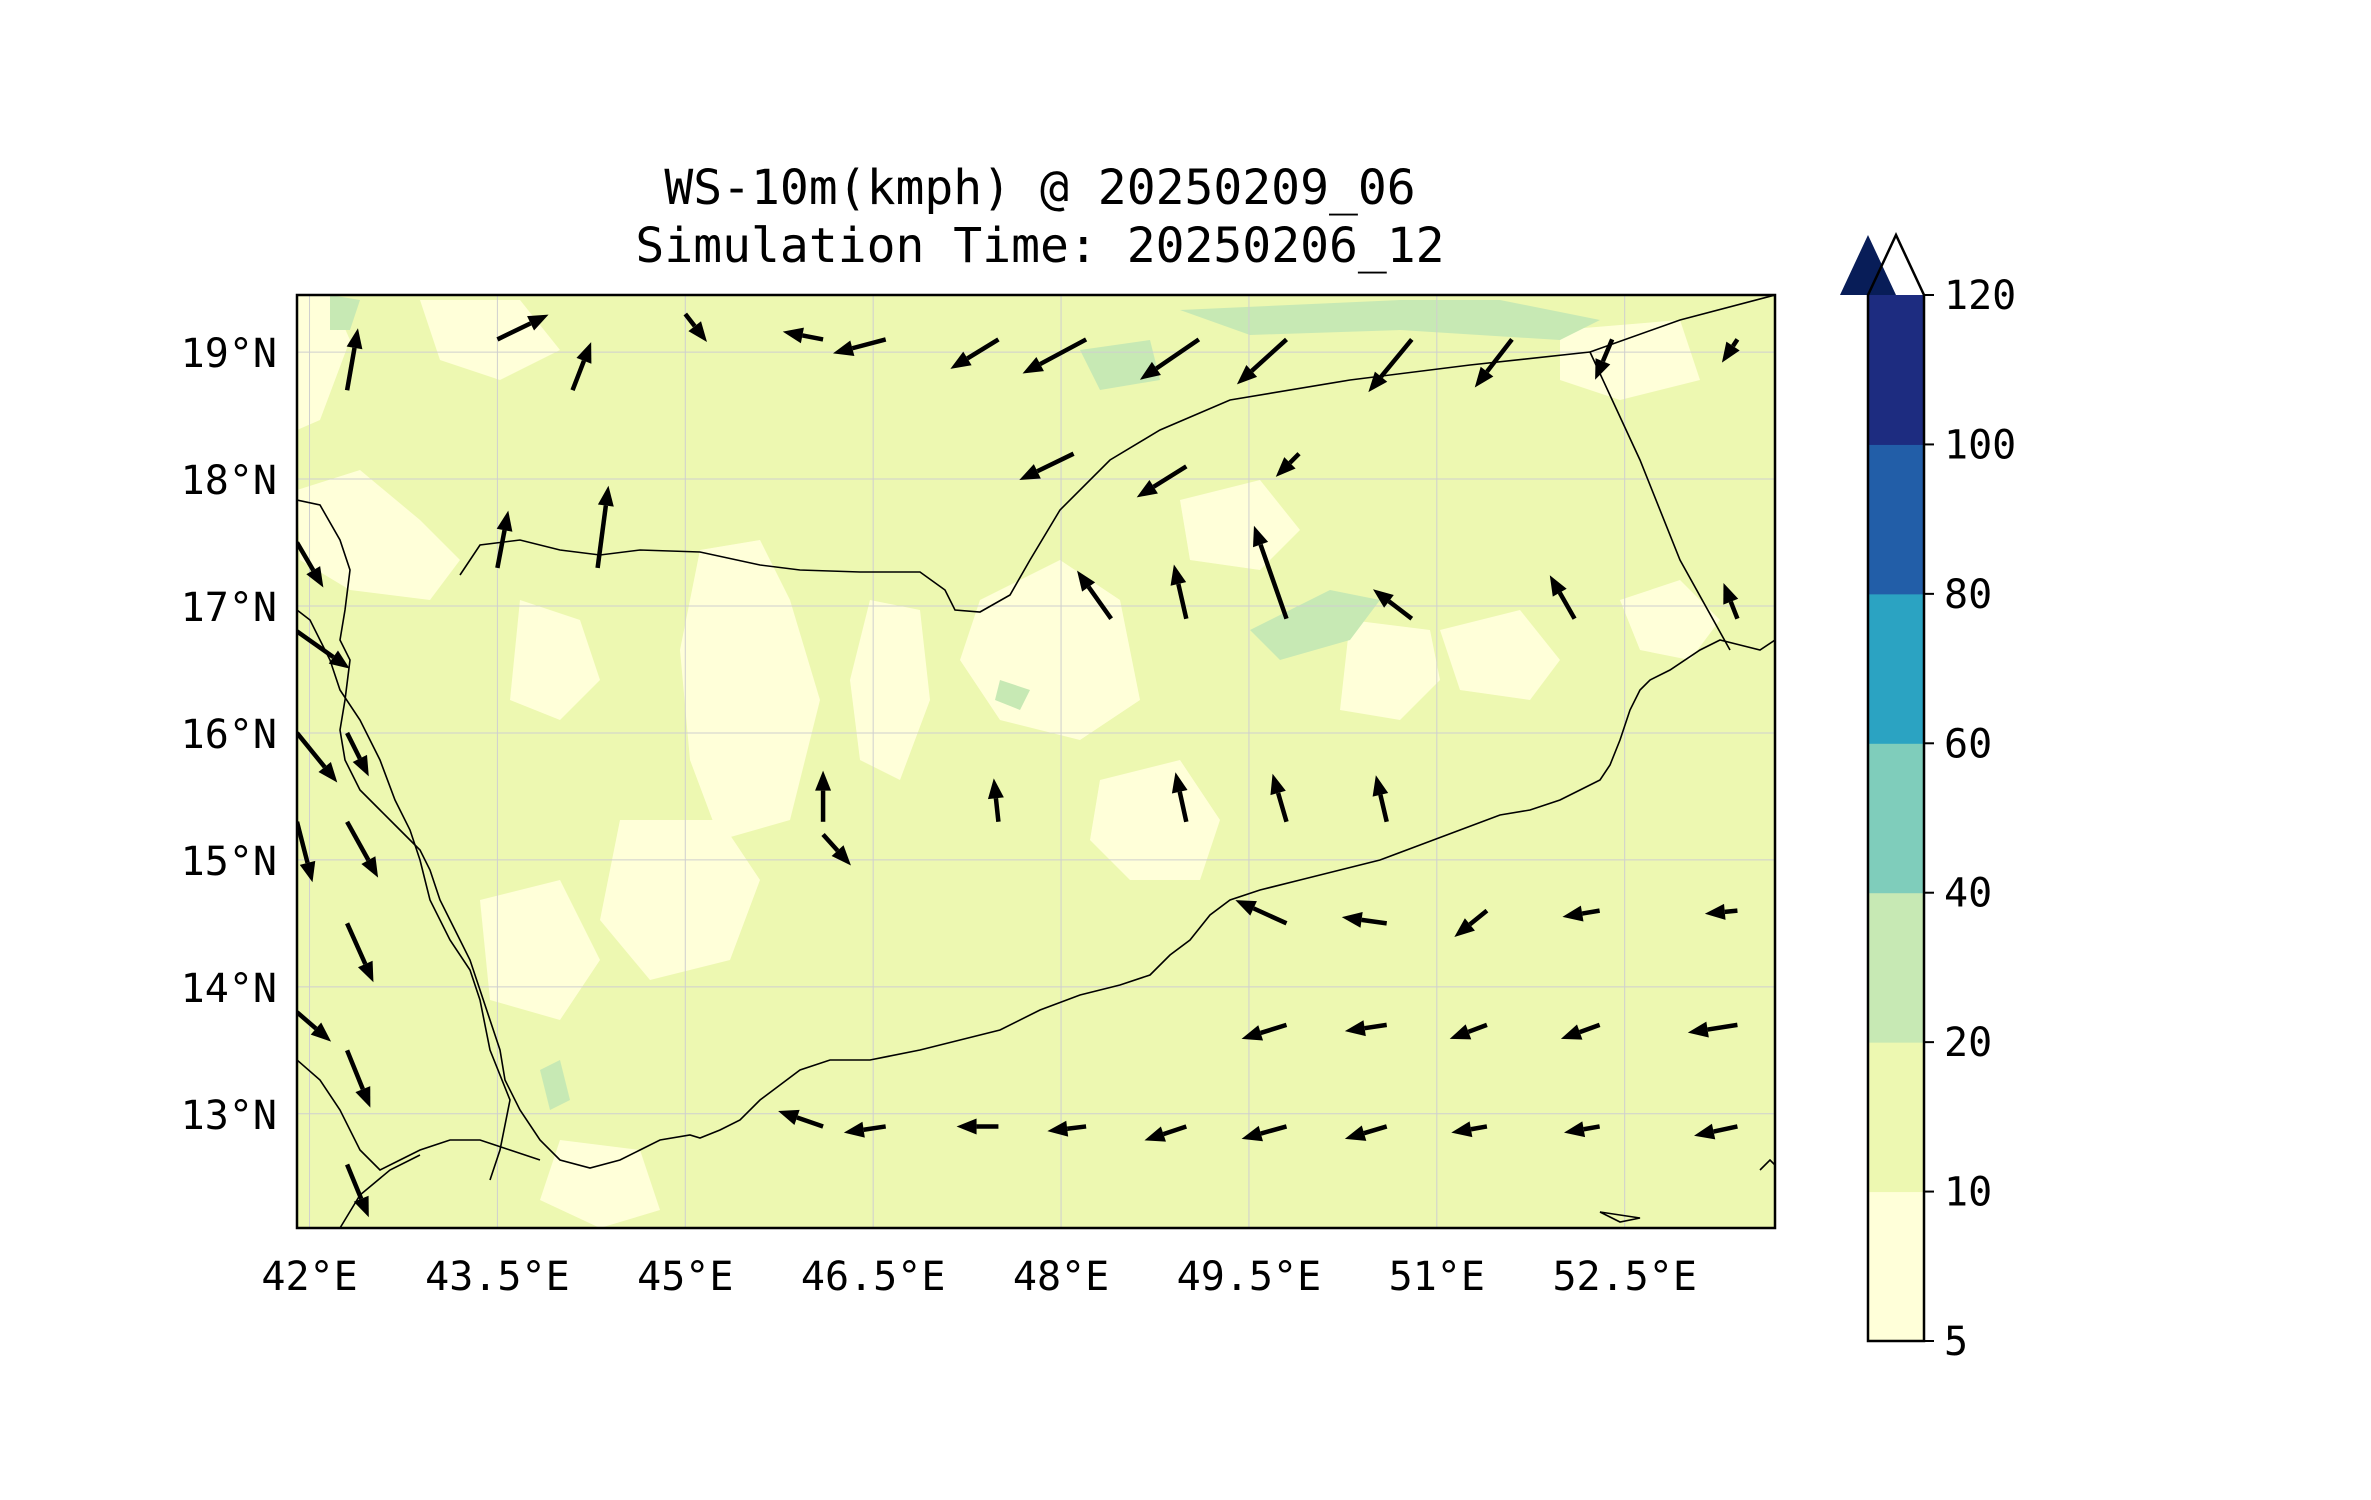  I want to click on latitude-tick-labels: 19°N 18°N 17°N 16°N 15°N 14°N 13°N, so click(229, 735).